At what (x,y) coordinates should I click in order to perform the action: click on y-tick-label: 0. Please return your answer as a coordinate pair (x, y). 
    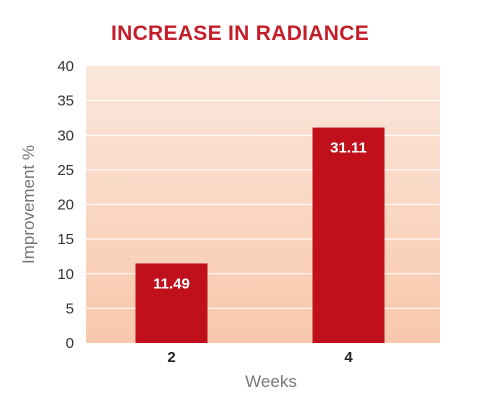
    Looking at the image, I should click on (70, 343).